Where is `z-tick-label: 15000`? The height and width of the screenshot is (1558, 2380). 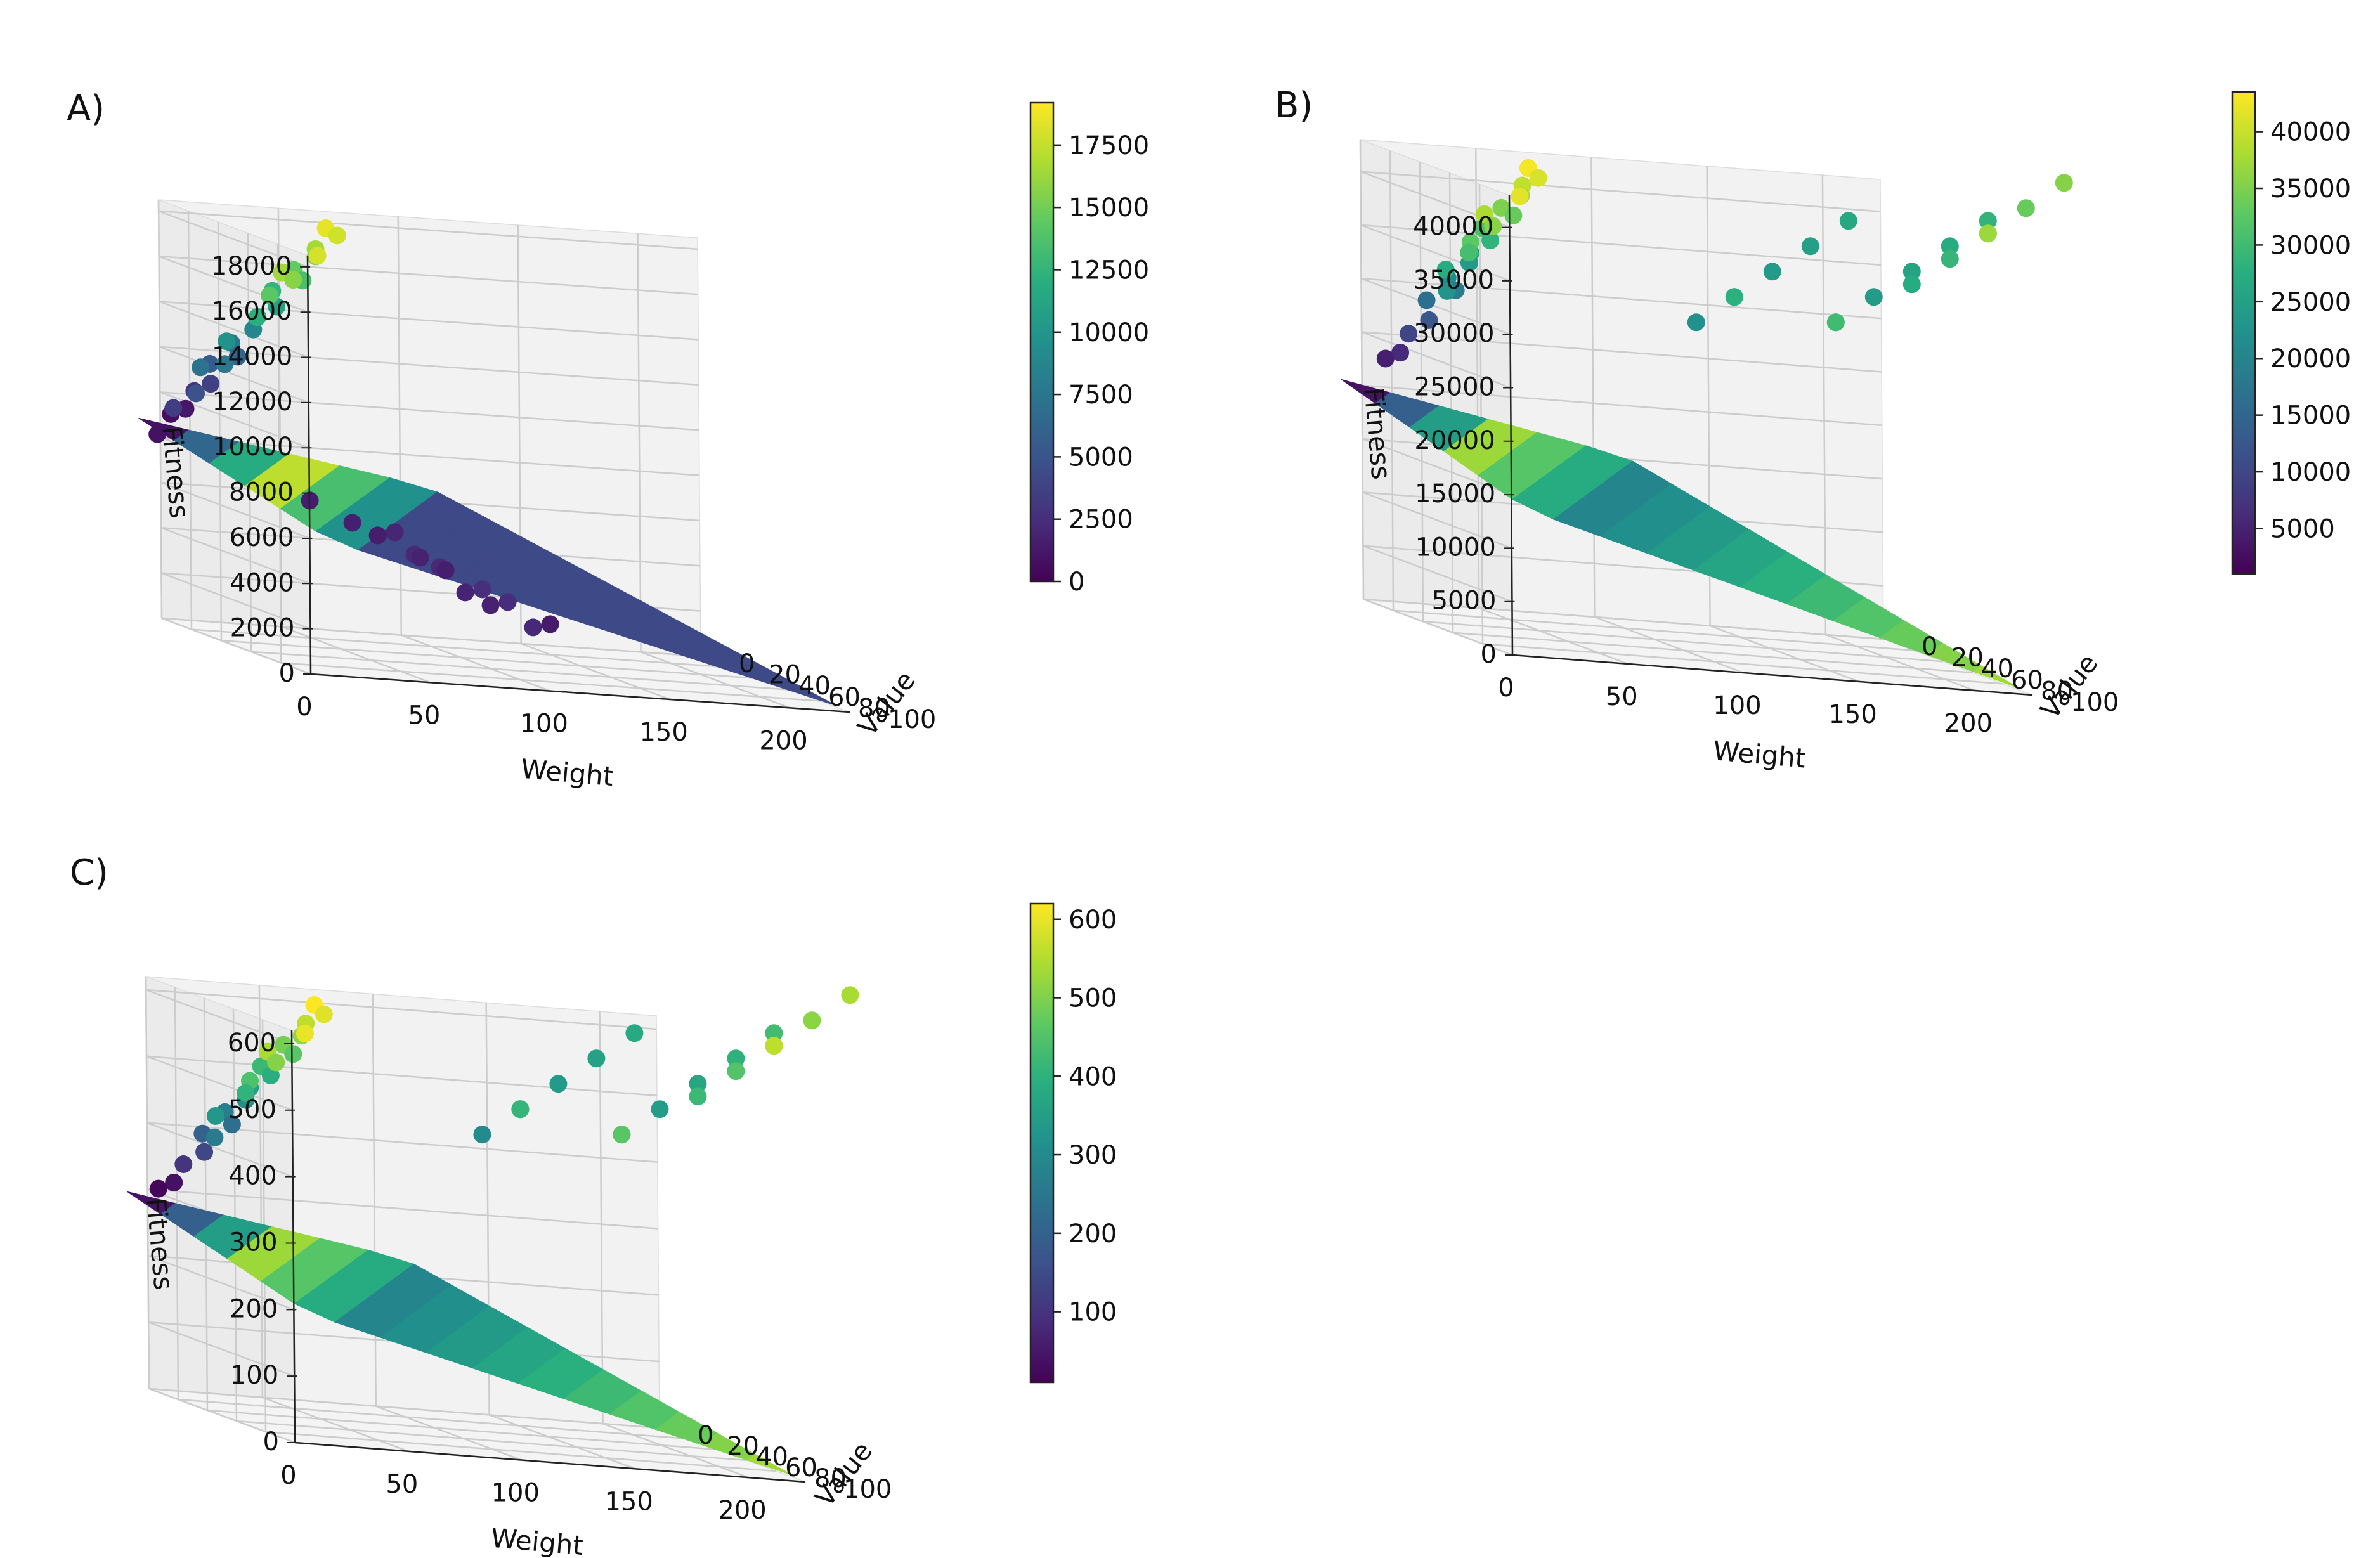
z-tick-label: 15000 is located at coordinates (1455, 494).